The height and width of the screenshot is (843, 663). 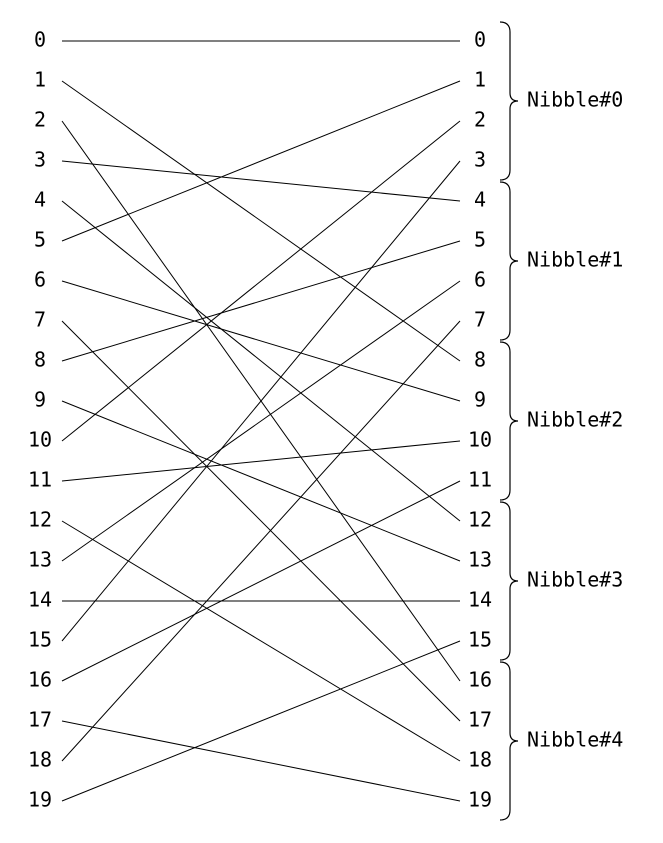 What do you see at coordinates (40, 720) in the screenshot?
I see `left-bit-label: 17` at bounding box center [40, 720].